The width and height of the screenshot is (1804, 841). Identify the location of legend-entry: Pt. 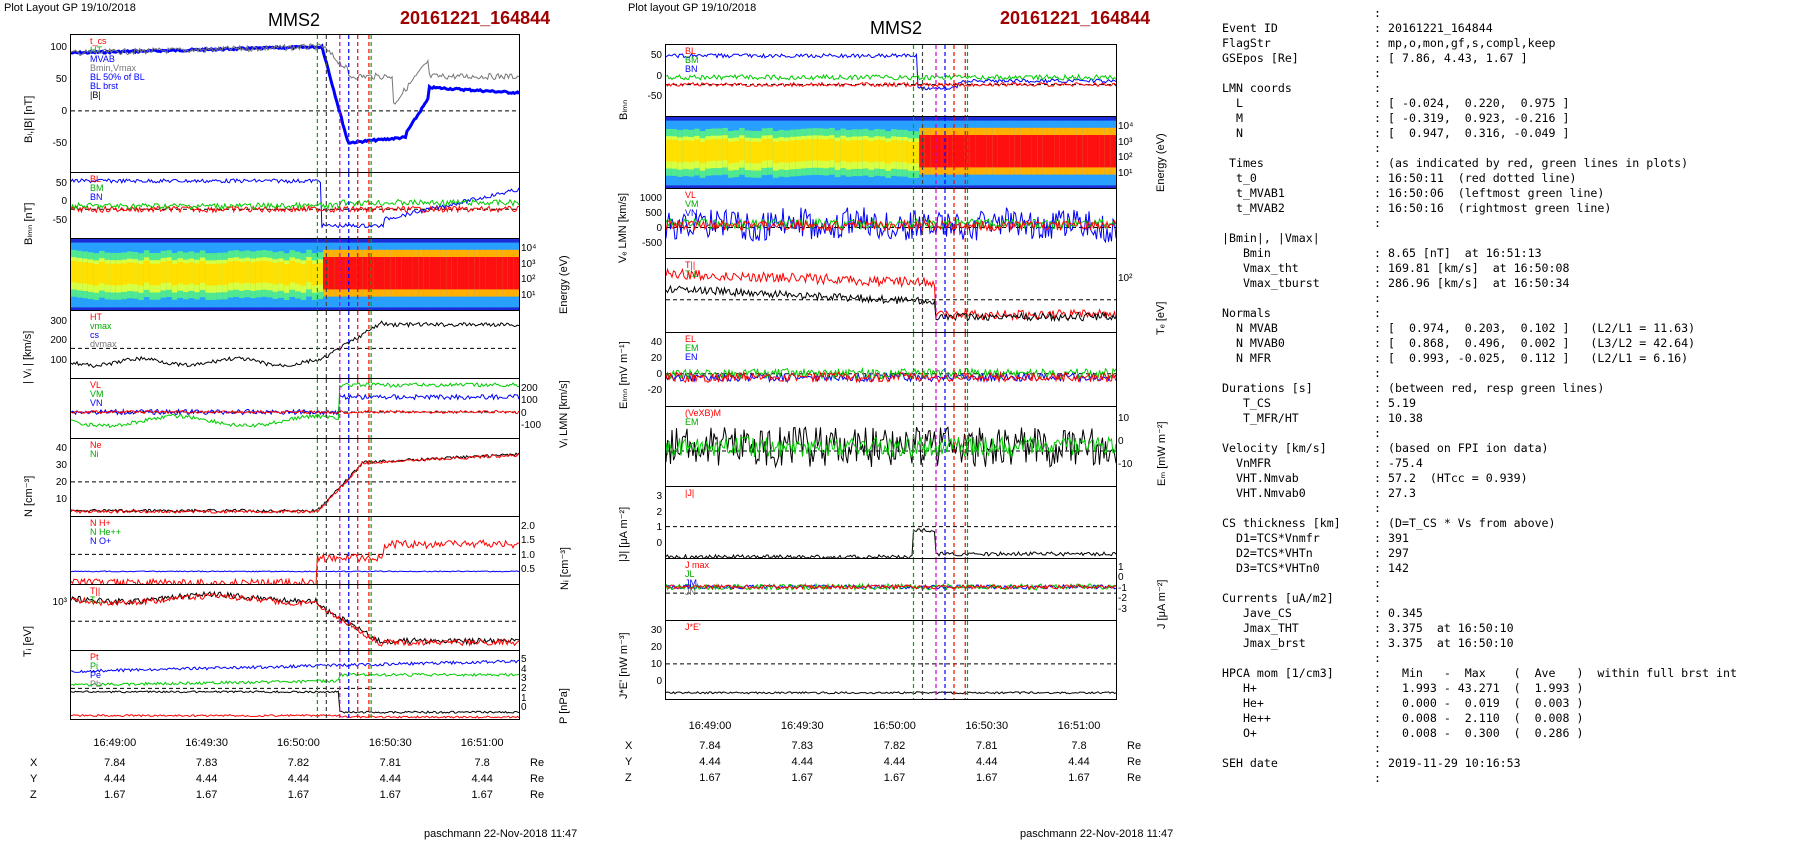
(94, 657).